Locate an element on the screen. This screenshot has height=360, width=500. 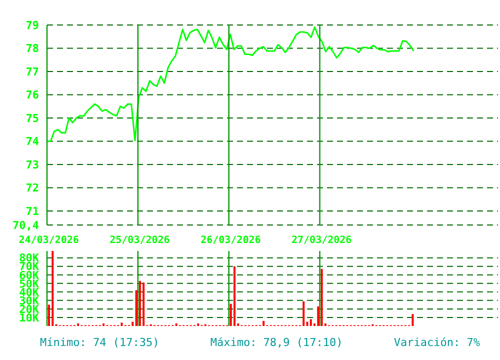
y-tick-label: 71 is located at coordinates (33, 211).